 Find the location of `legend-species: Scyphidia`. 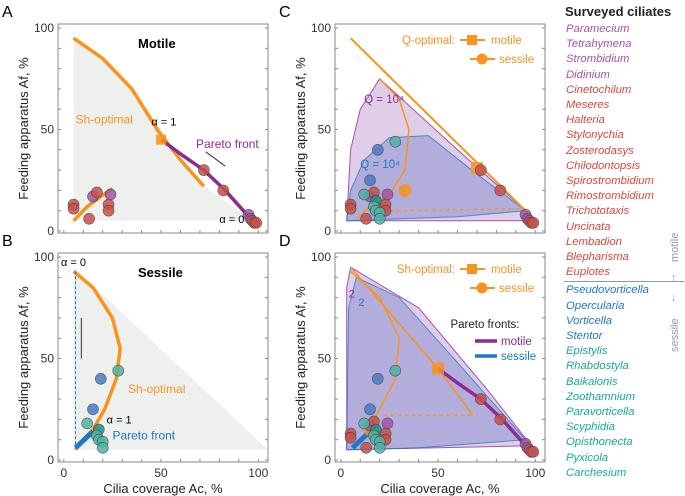

legend-species: Scyphidia is located at coordinates (590, 427).